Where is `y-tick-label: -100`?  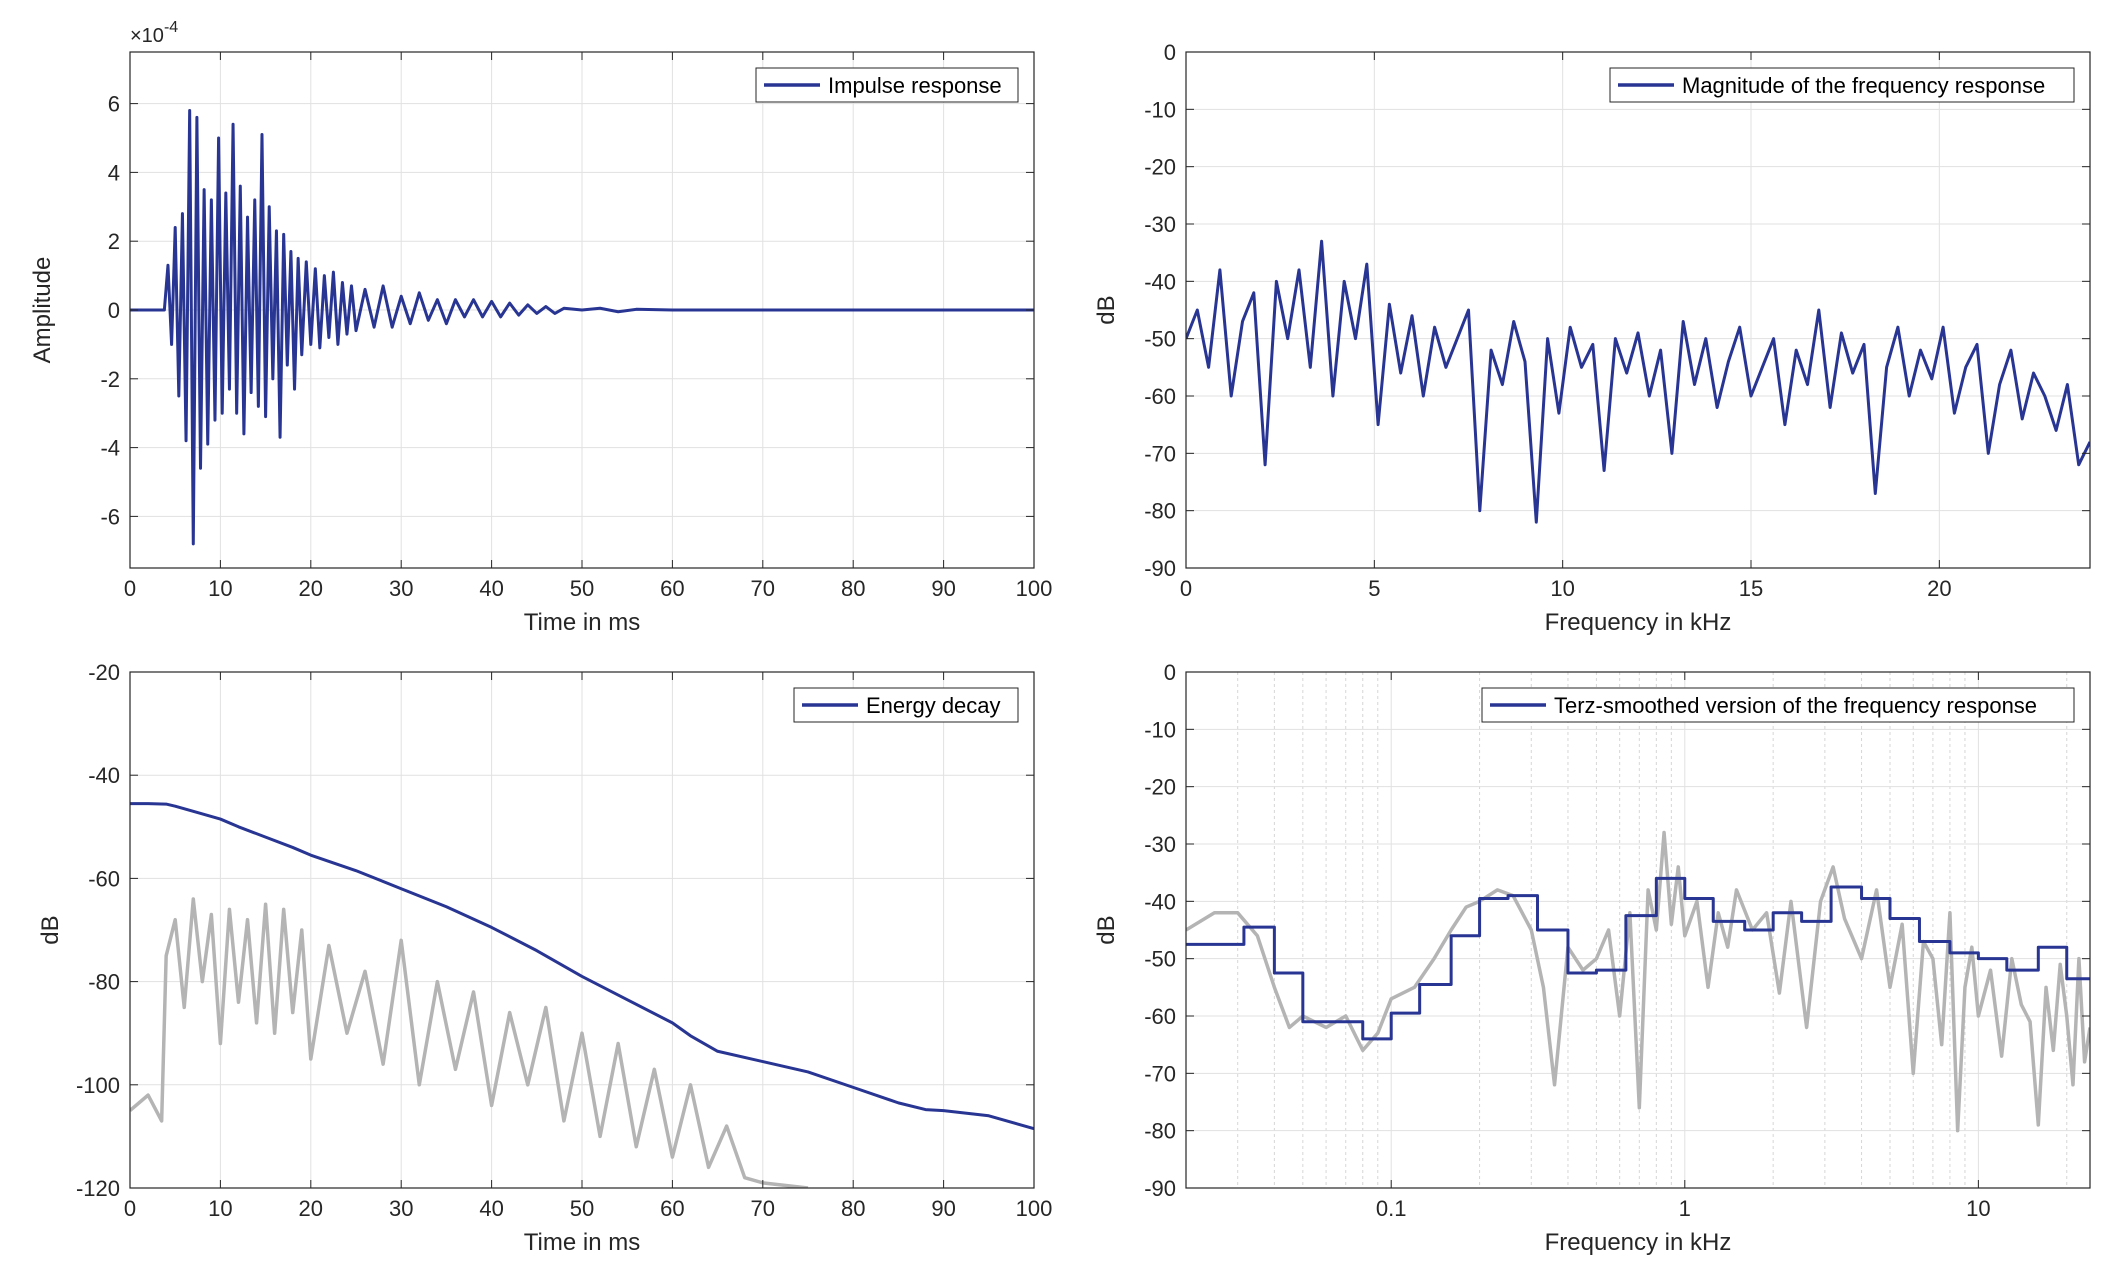
y-tick-label: -100 is located at coordinates (98, 1085).